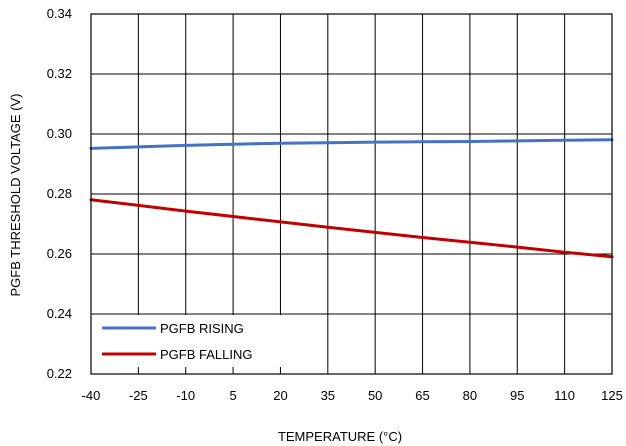 This screenshot has width=626, height=446. I want to click on y-tick-label-2: 0.26, so click(59, 253).